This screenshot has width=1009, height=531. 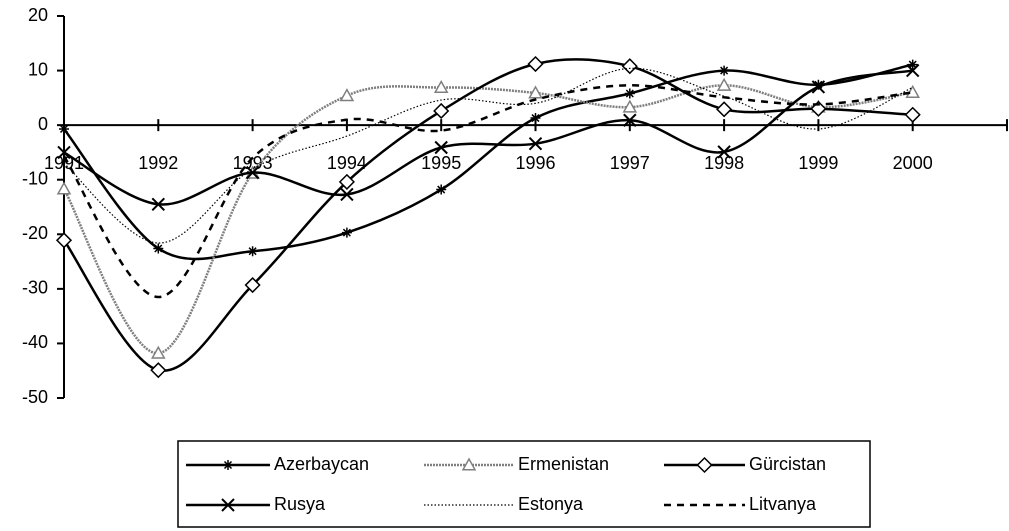 What do you see at coordinates (818, 163) in the screenshot?
I see `x-tick-label: 1999` at bounding box center [818, 163].